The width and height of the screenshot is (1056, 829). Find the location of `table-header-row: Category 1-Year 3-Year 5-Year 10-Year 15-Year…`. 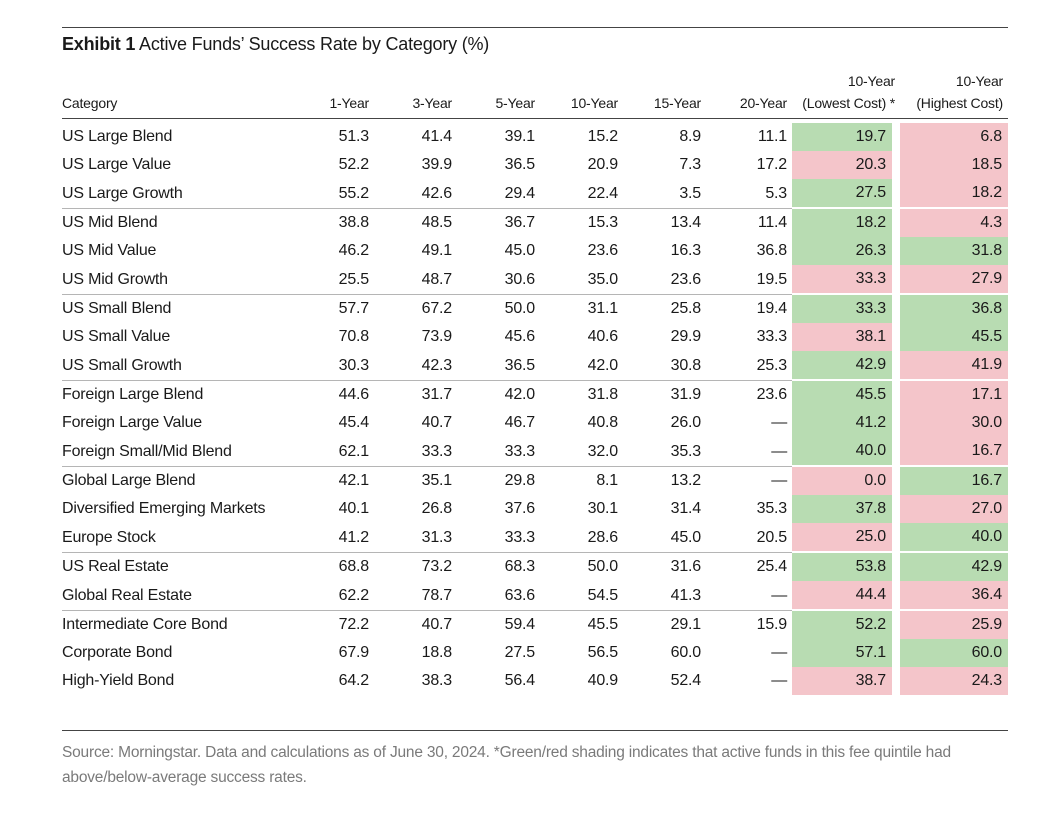

table-header-row: Category 1-Year 3-Year 5-Year 10-Year 15-Year… is located at coordinates (535, 94).